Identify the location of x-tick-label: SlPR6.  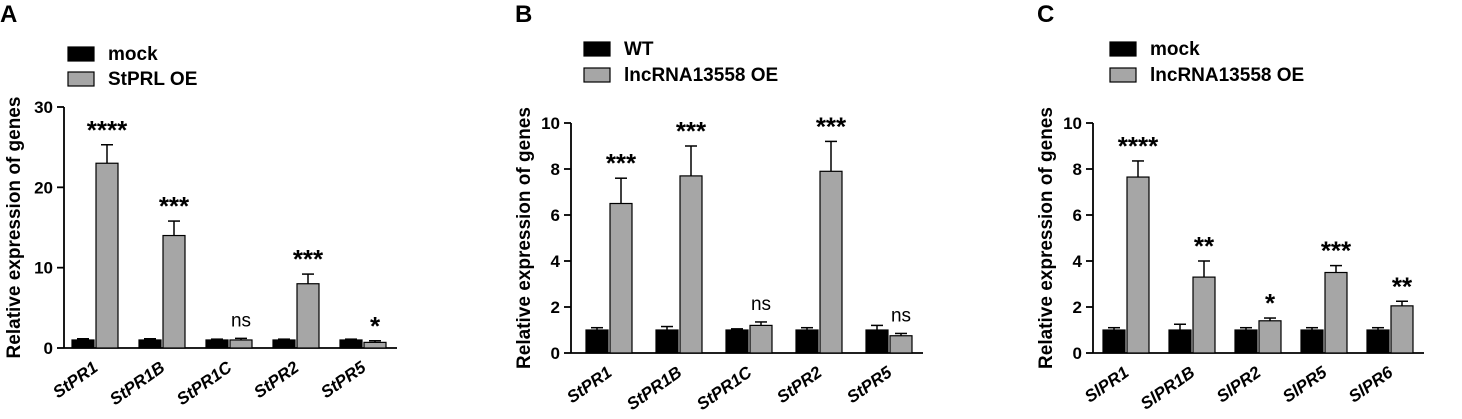
(1371, 384).